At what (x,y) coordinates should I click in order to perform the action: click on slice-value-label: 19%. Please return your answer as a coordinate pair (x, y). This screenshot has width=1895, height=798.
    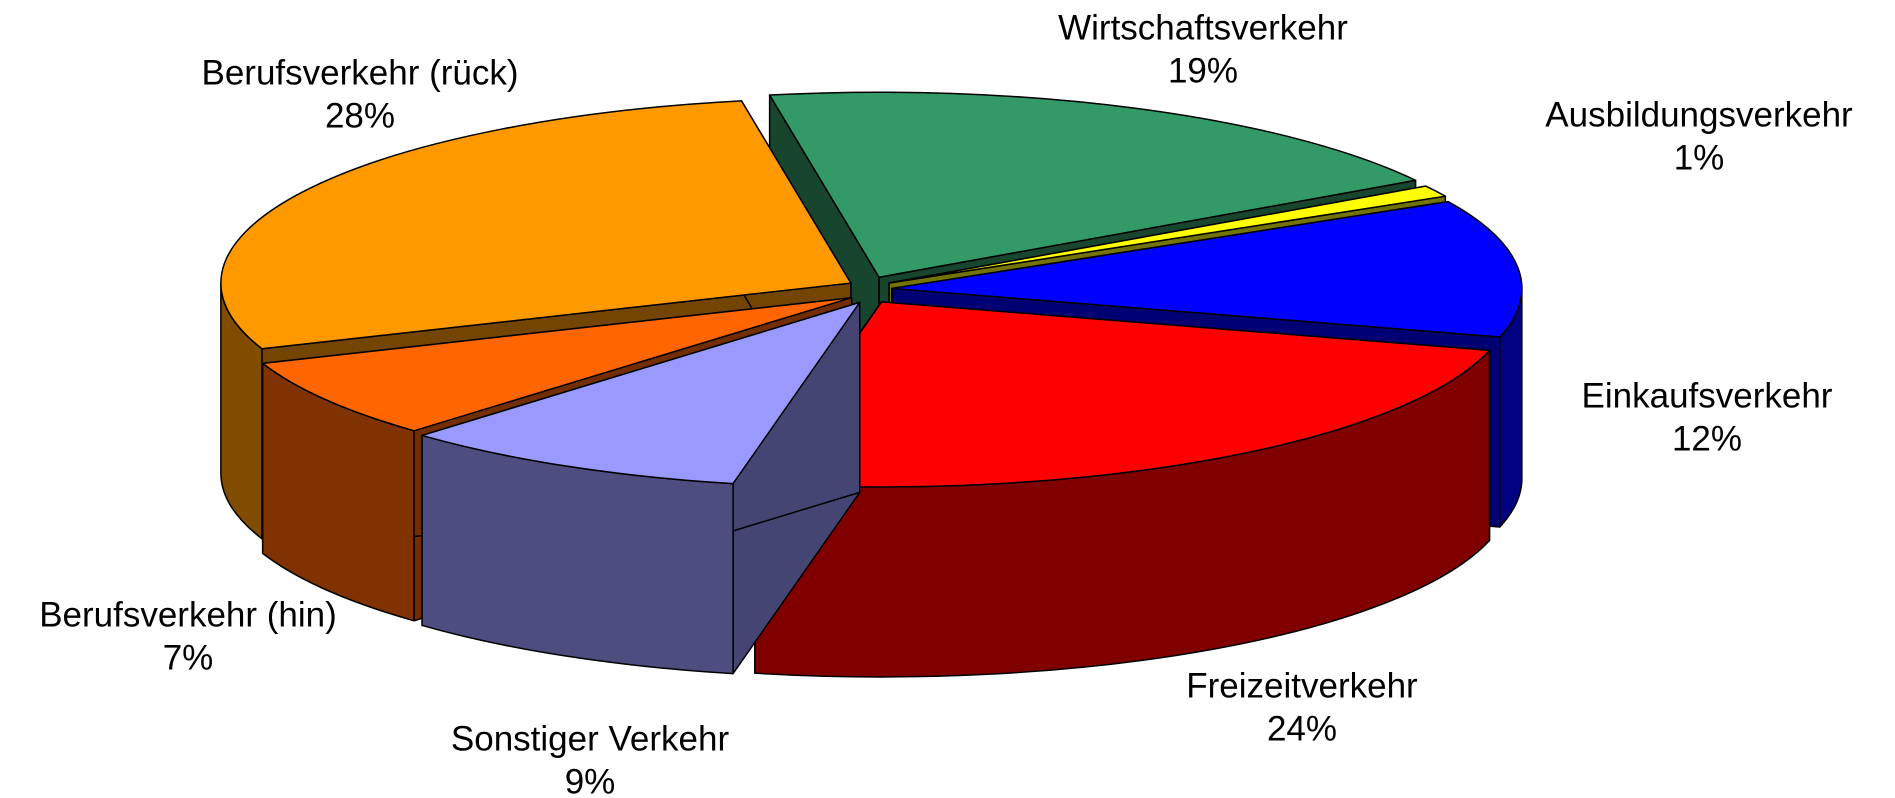
    Looking at the image, I should click on (1203, 70).